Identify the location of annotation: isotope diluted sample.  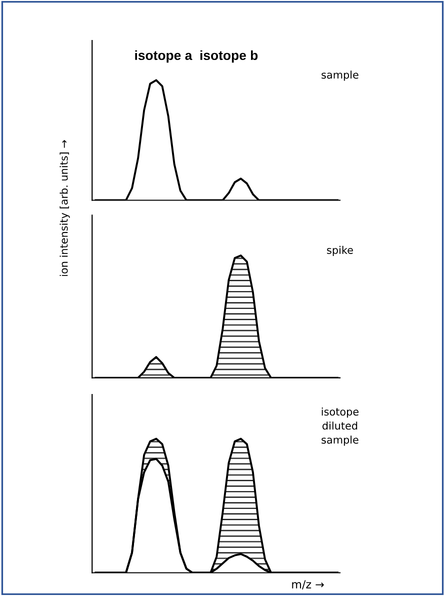
(340, 427).